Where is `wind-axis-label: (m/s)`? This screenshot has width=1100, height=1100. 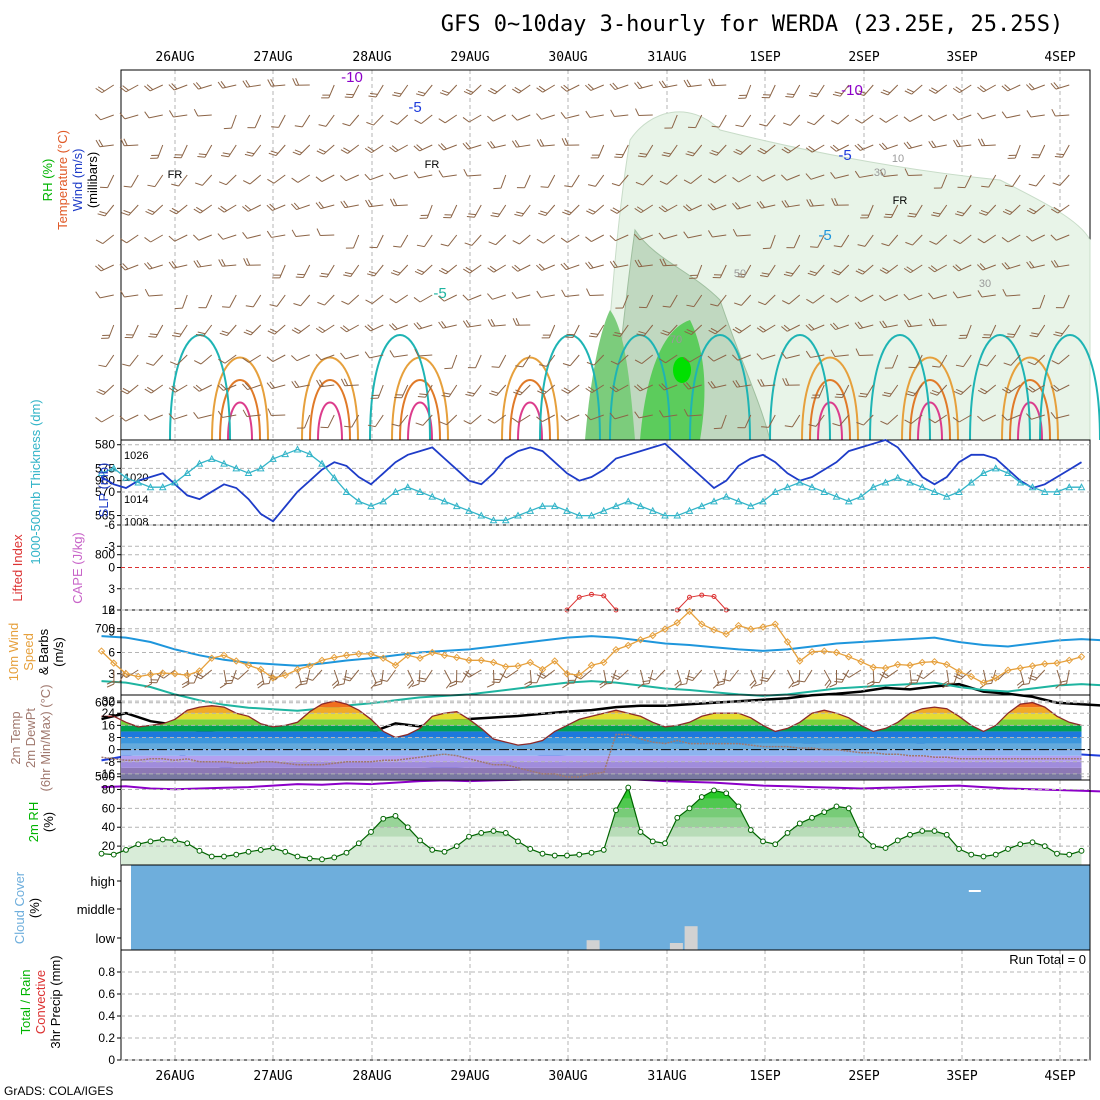
wind-axis-label: (m/s) is located at coordinates (58, 652).